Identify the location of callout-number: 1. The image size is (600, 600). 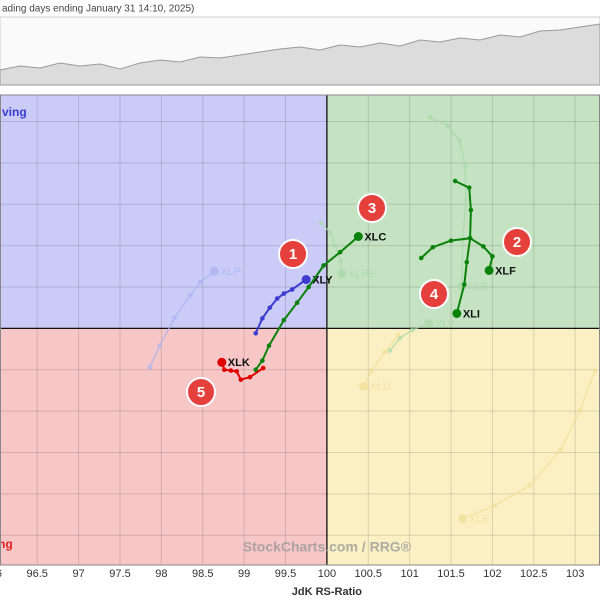
(293, 254).